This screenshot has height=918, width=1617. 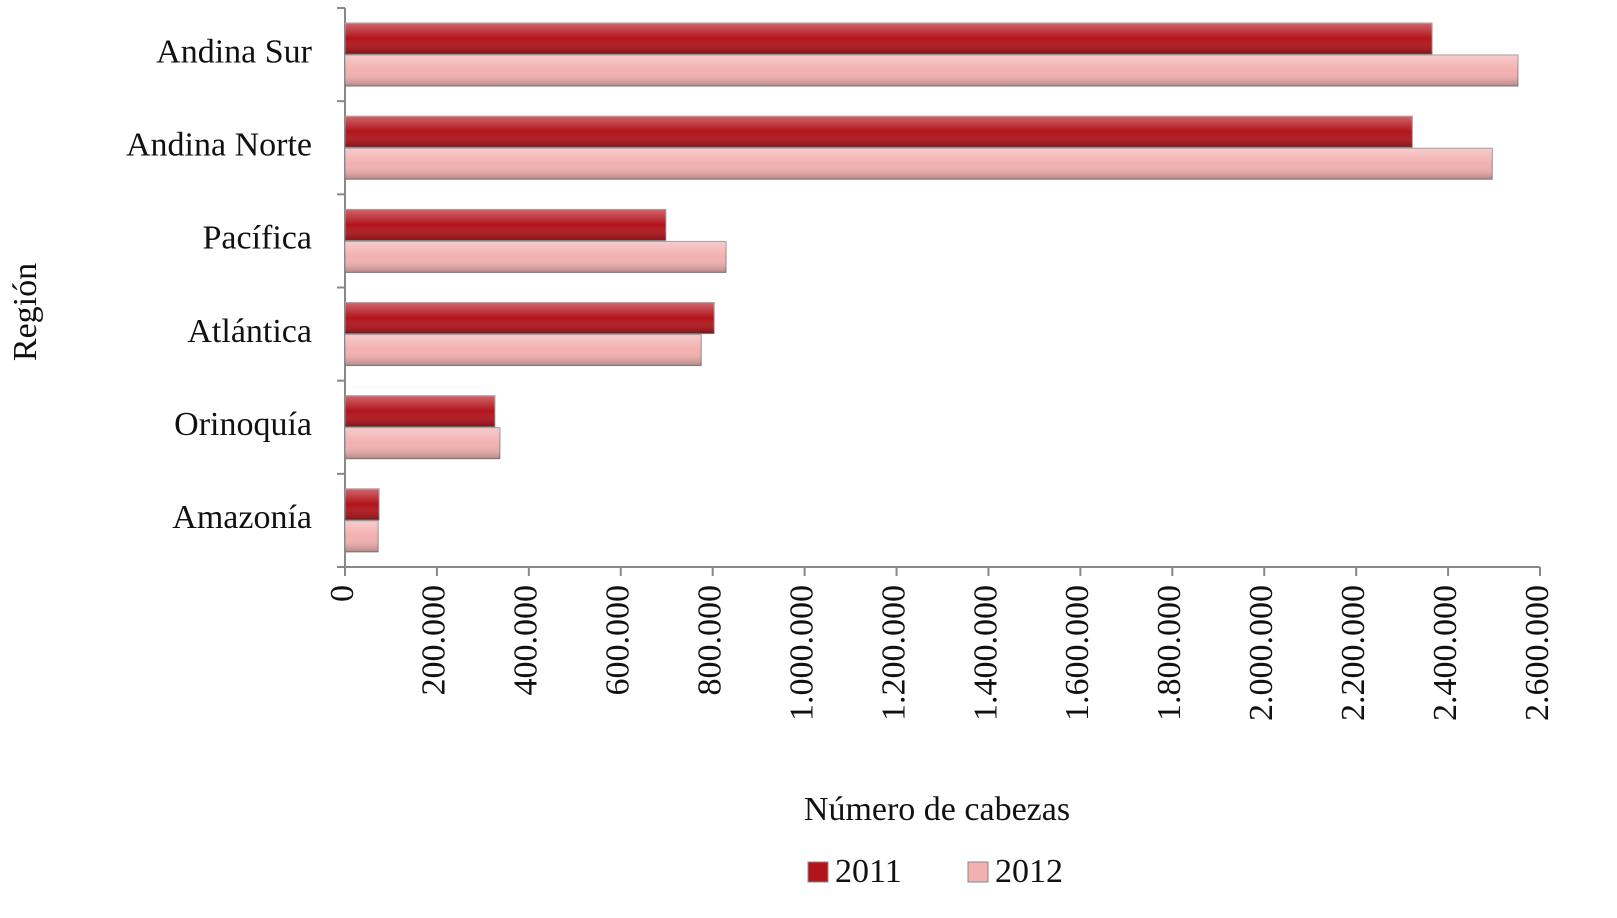 I want to click on x-tick-label: 0, so click(x=342, y=593).